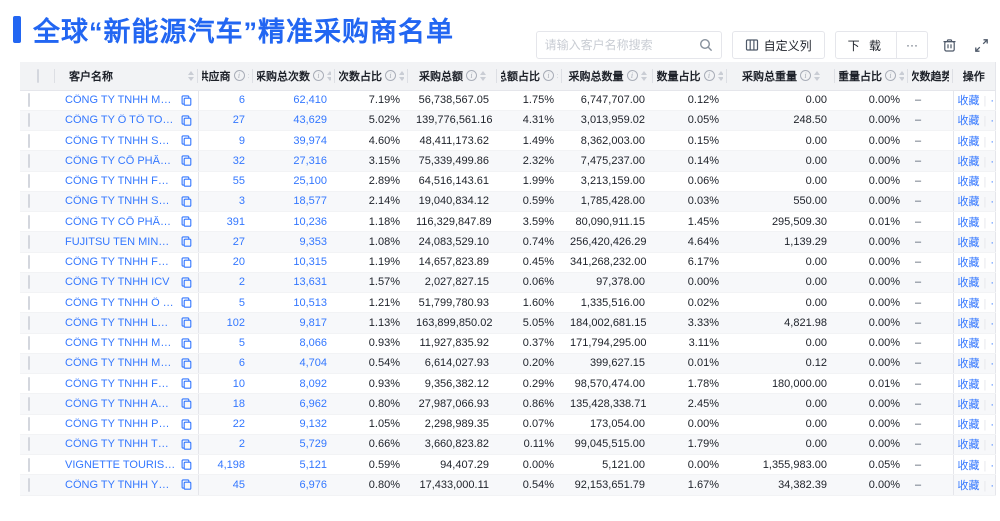 Image resolution: width=1000 pixels, height=521 pixels. I want to click on download-button: 下 载, so click(865, 45).